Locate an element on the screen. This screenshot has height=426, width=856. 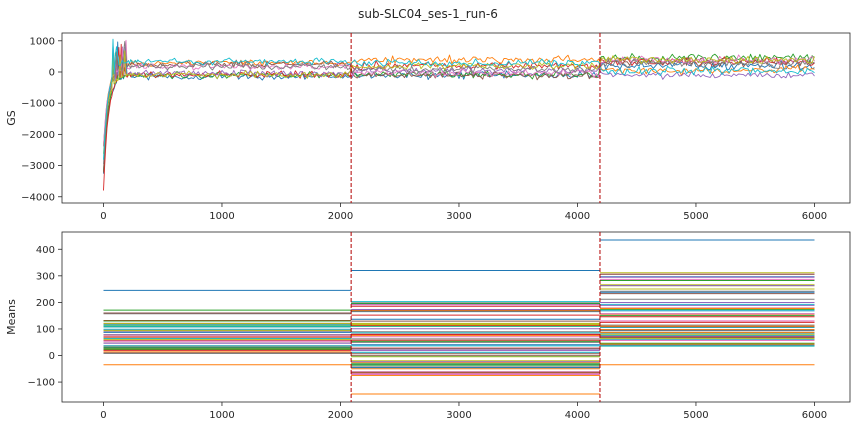
bottom-y-ticks: −100 0 100 200 300 400 is located at coordinates (45, 317).